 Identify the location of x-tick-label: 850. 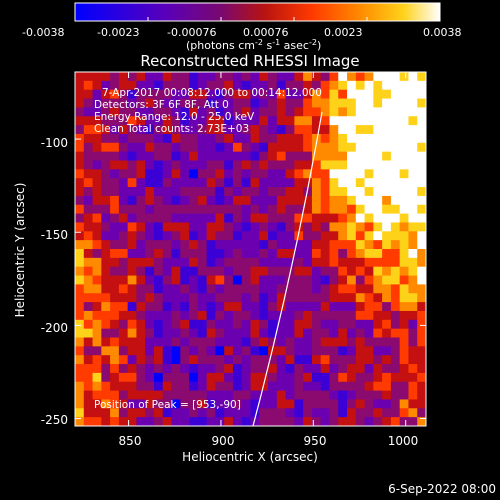
(130, 441).